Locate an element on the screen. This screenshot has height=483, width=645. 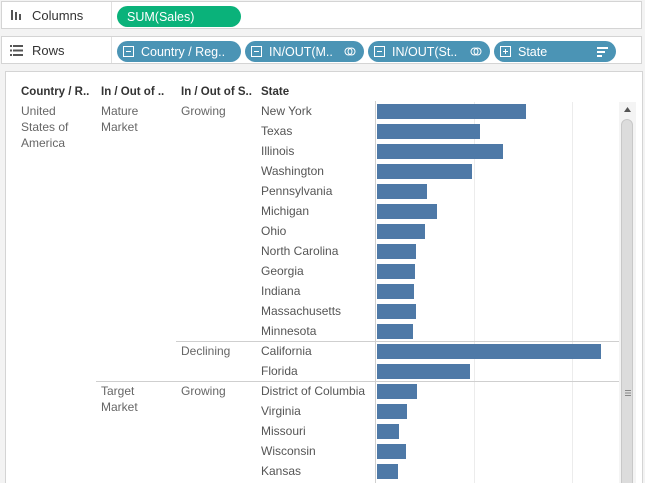
state-label: California is located at coordinates (286, 351).